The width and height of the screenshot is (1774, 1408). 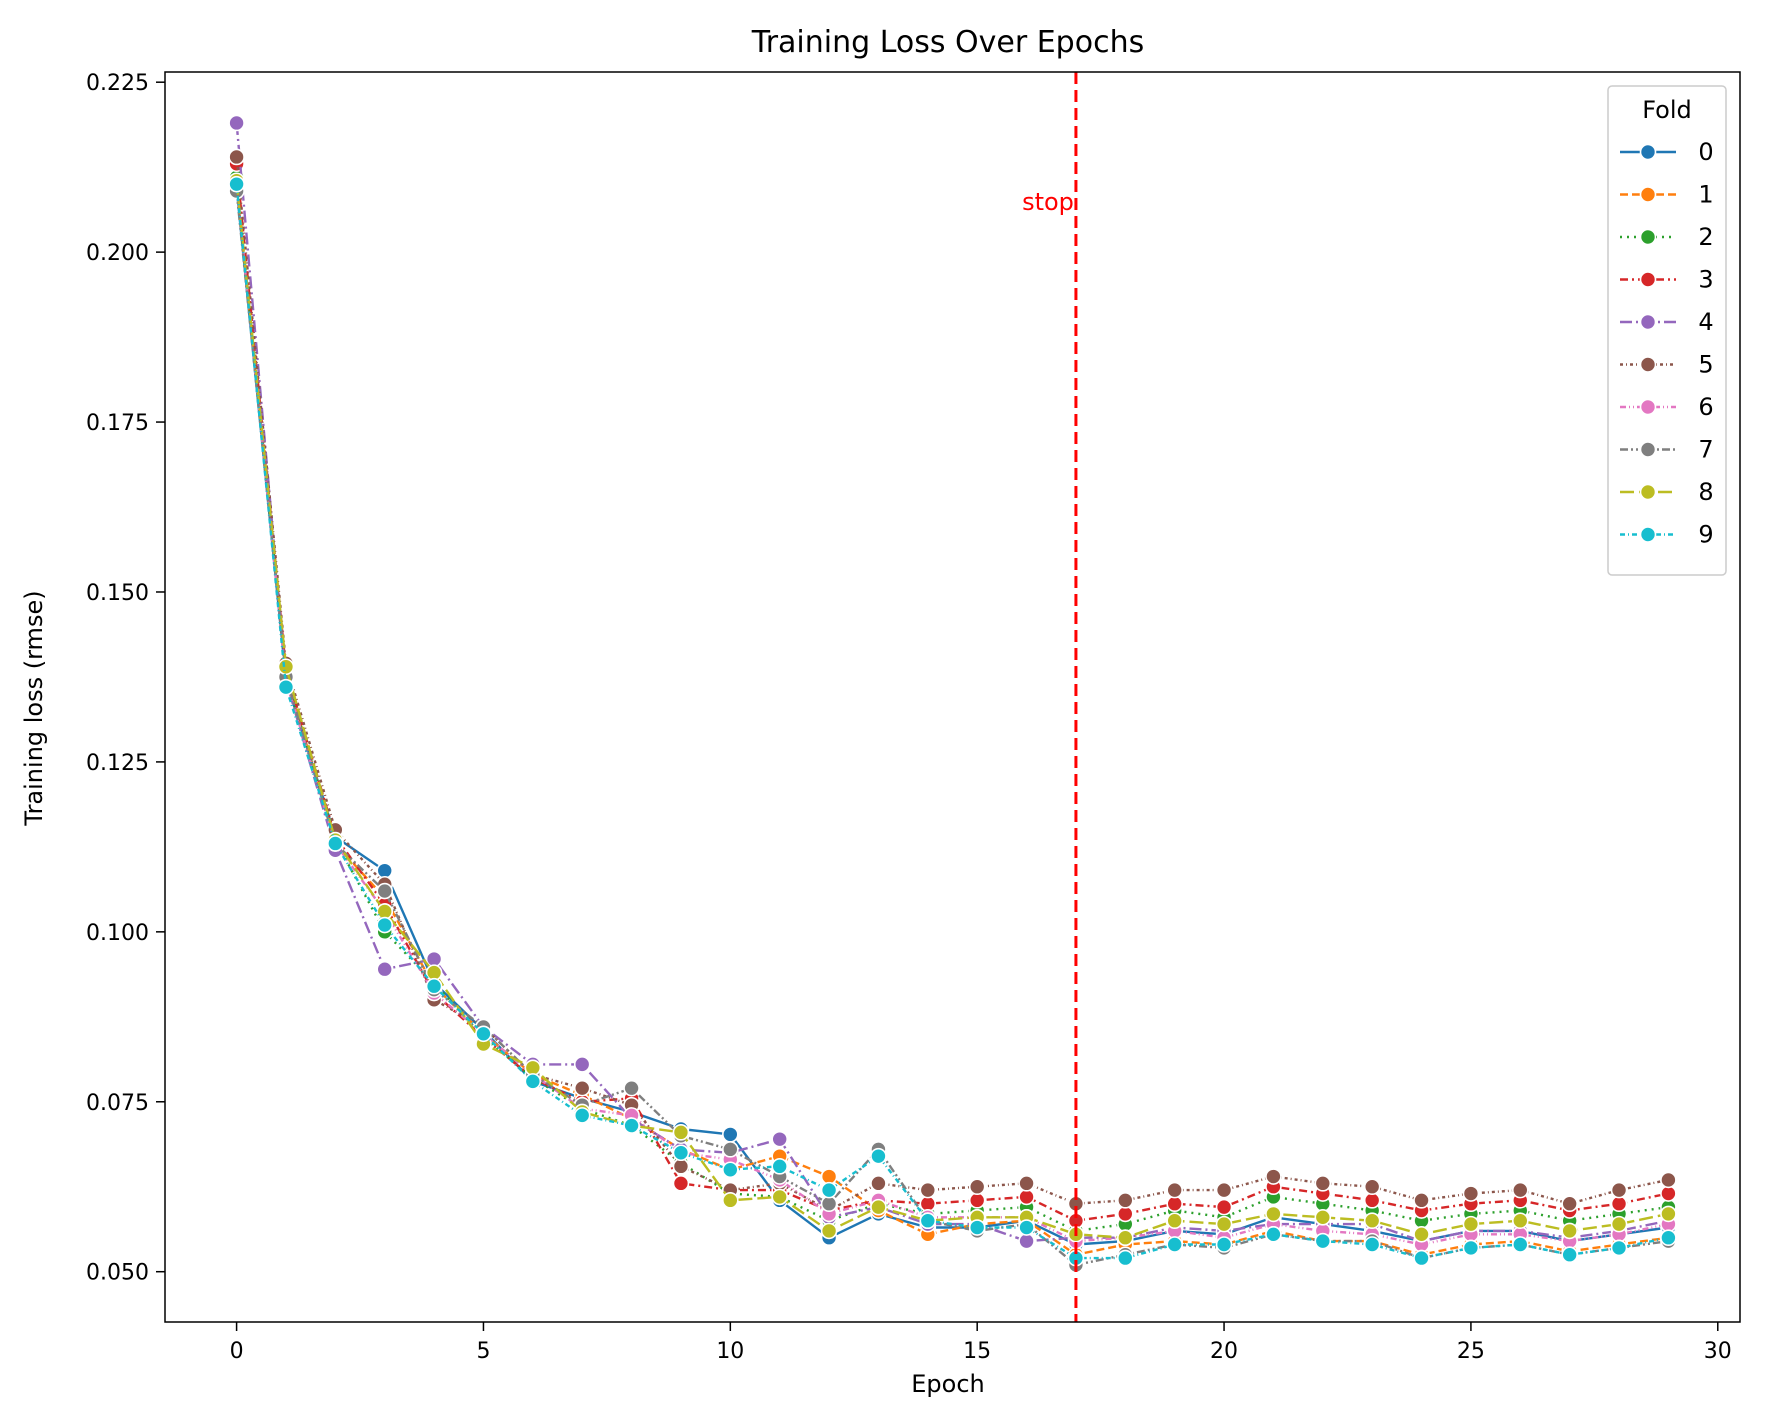 What do you see at coordinates (730, 1351) in the screenshot?
I see `x-tick-label: 10` at bounding box center [730, 1351].